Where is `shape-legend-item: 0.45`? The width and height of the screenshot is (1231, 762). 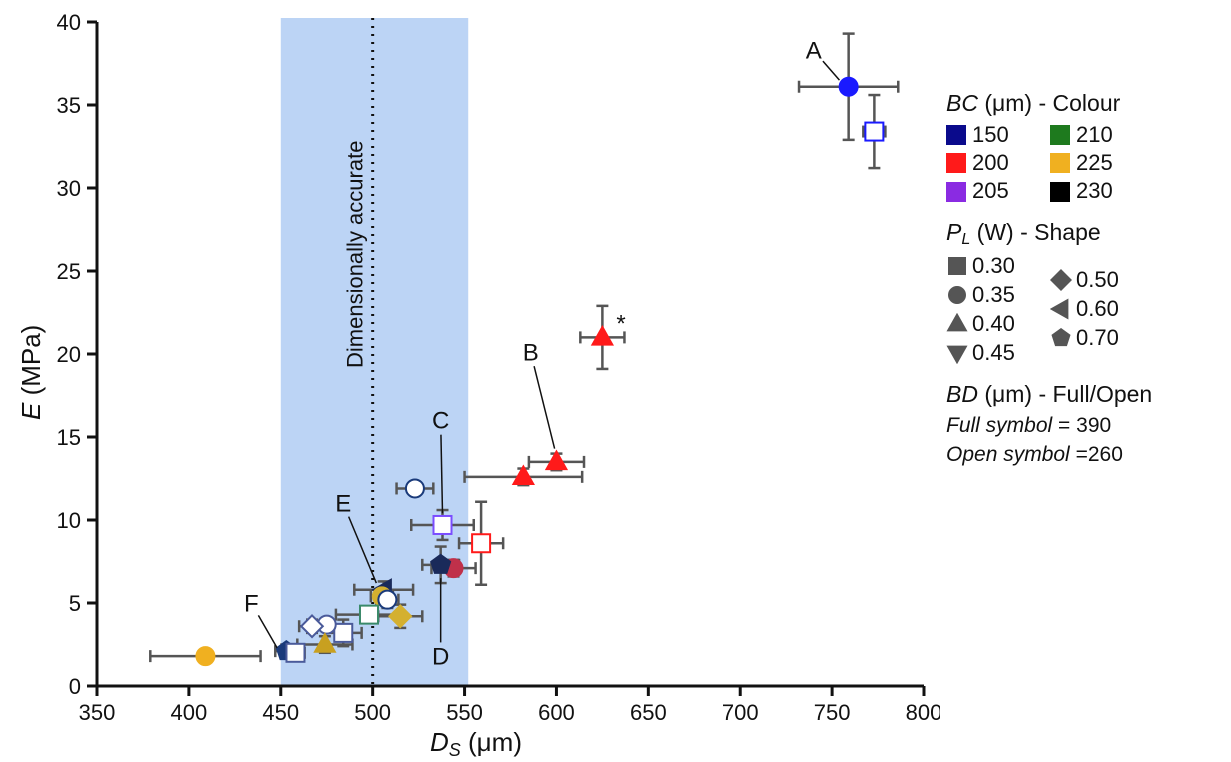
shape-legend-item: 0.45 is located at coordinates (980, 353).